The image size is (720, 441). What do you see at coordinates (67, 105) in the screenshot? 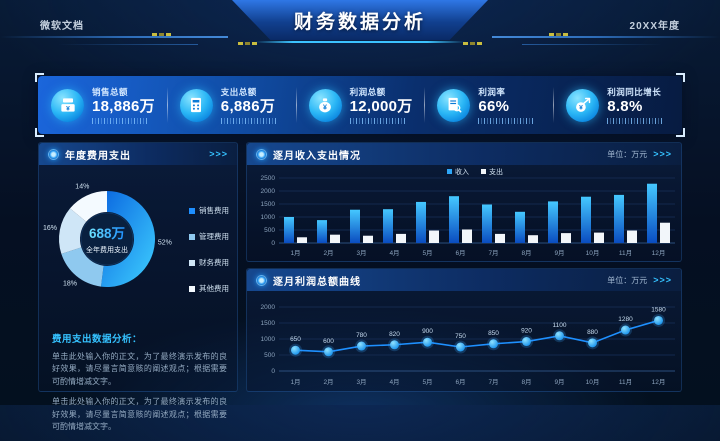
I see `cash-register-icon: ¥` at bounding box center [67, 105].